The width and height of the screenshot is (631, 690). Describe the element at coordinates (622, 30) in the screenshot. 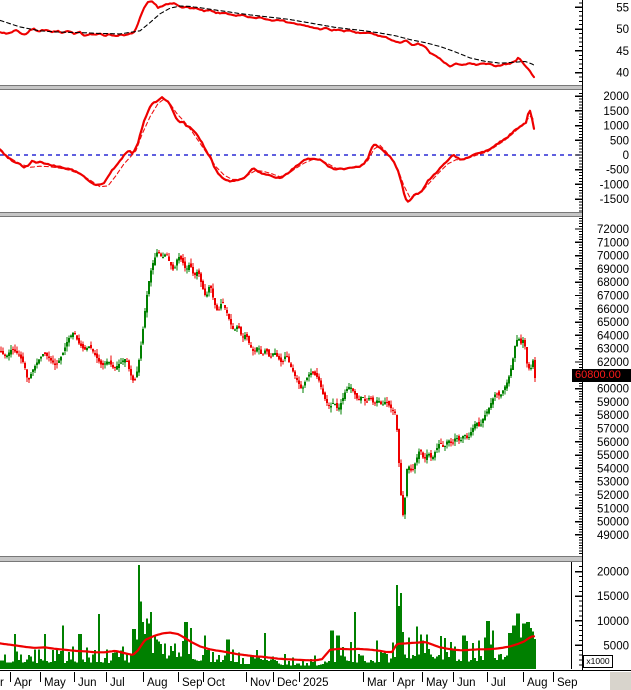

I see `axis-tick-label: 50` at that location.